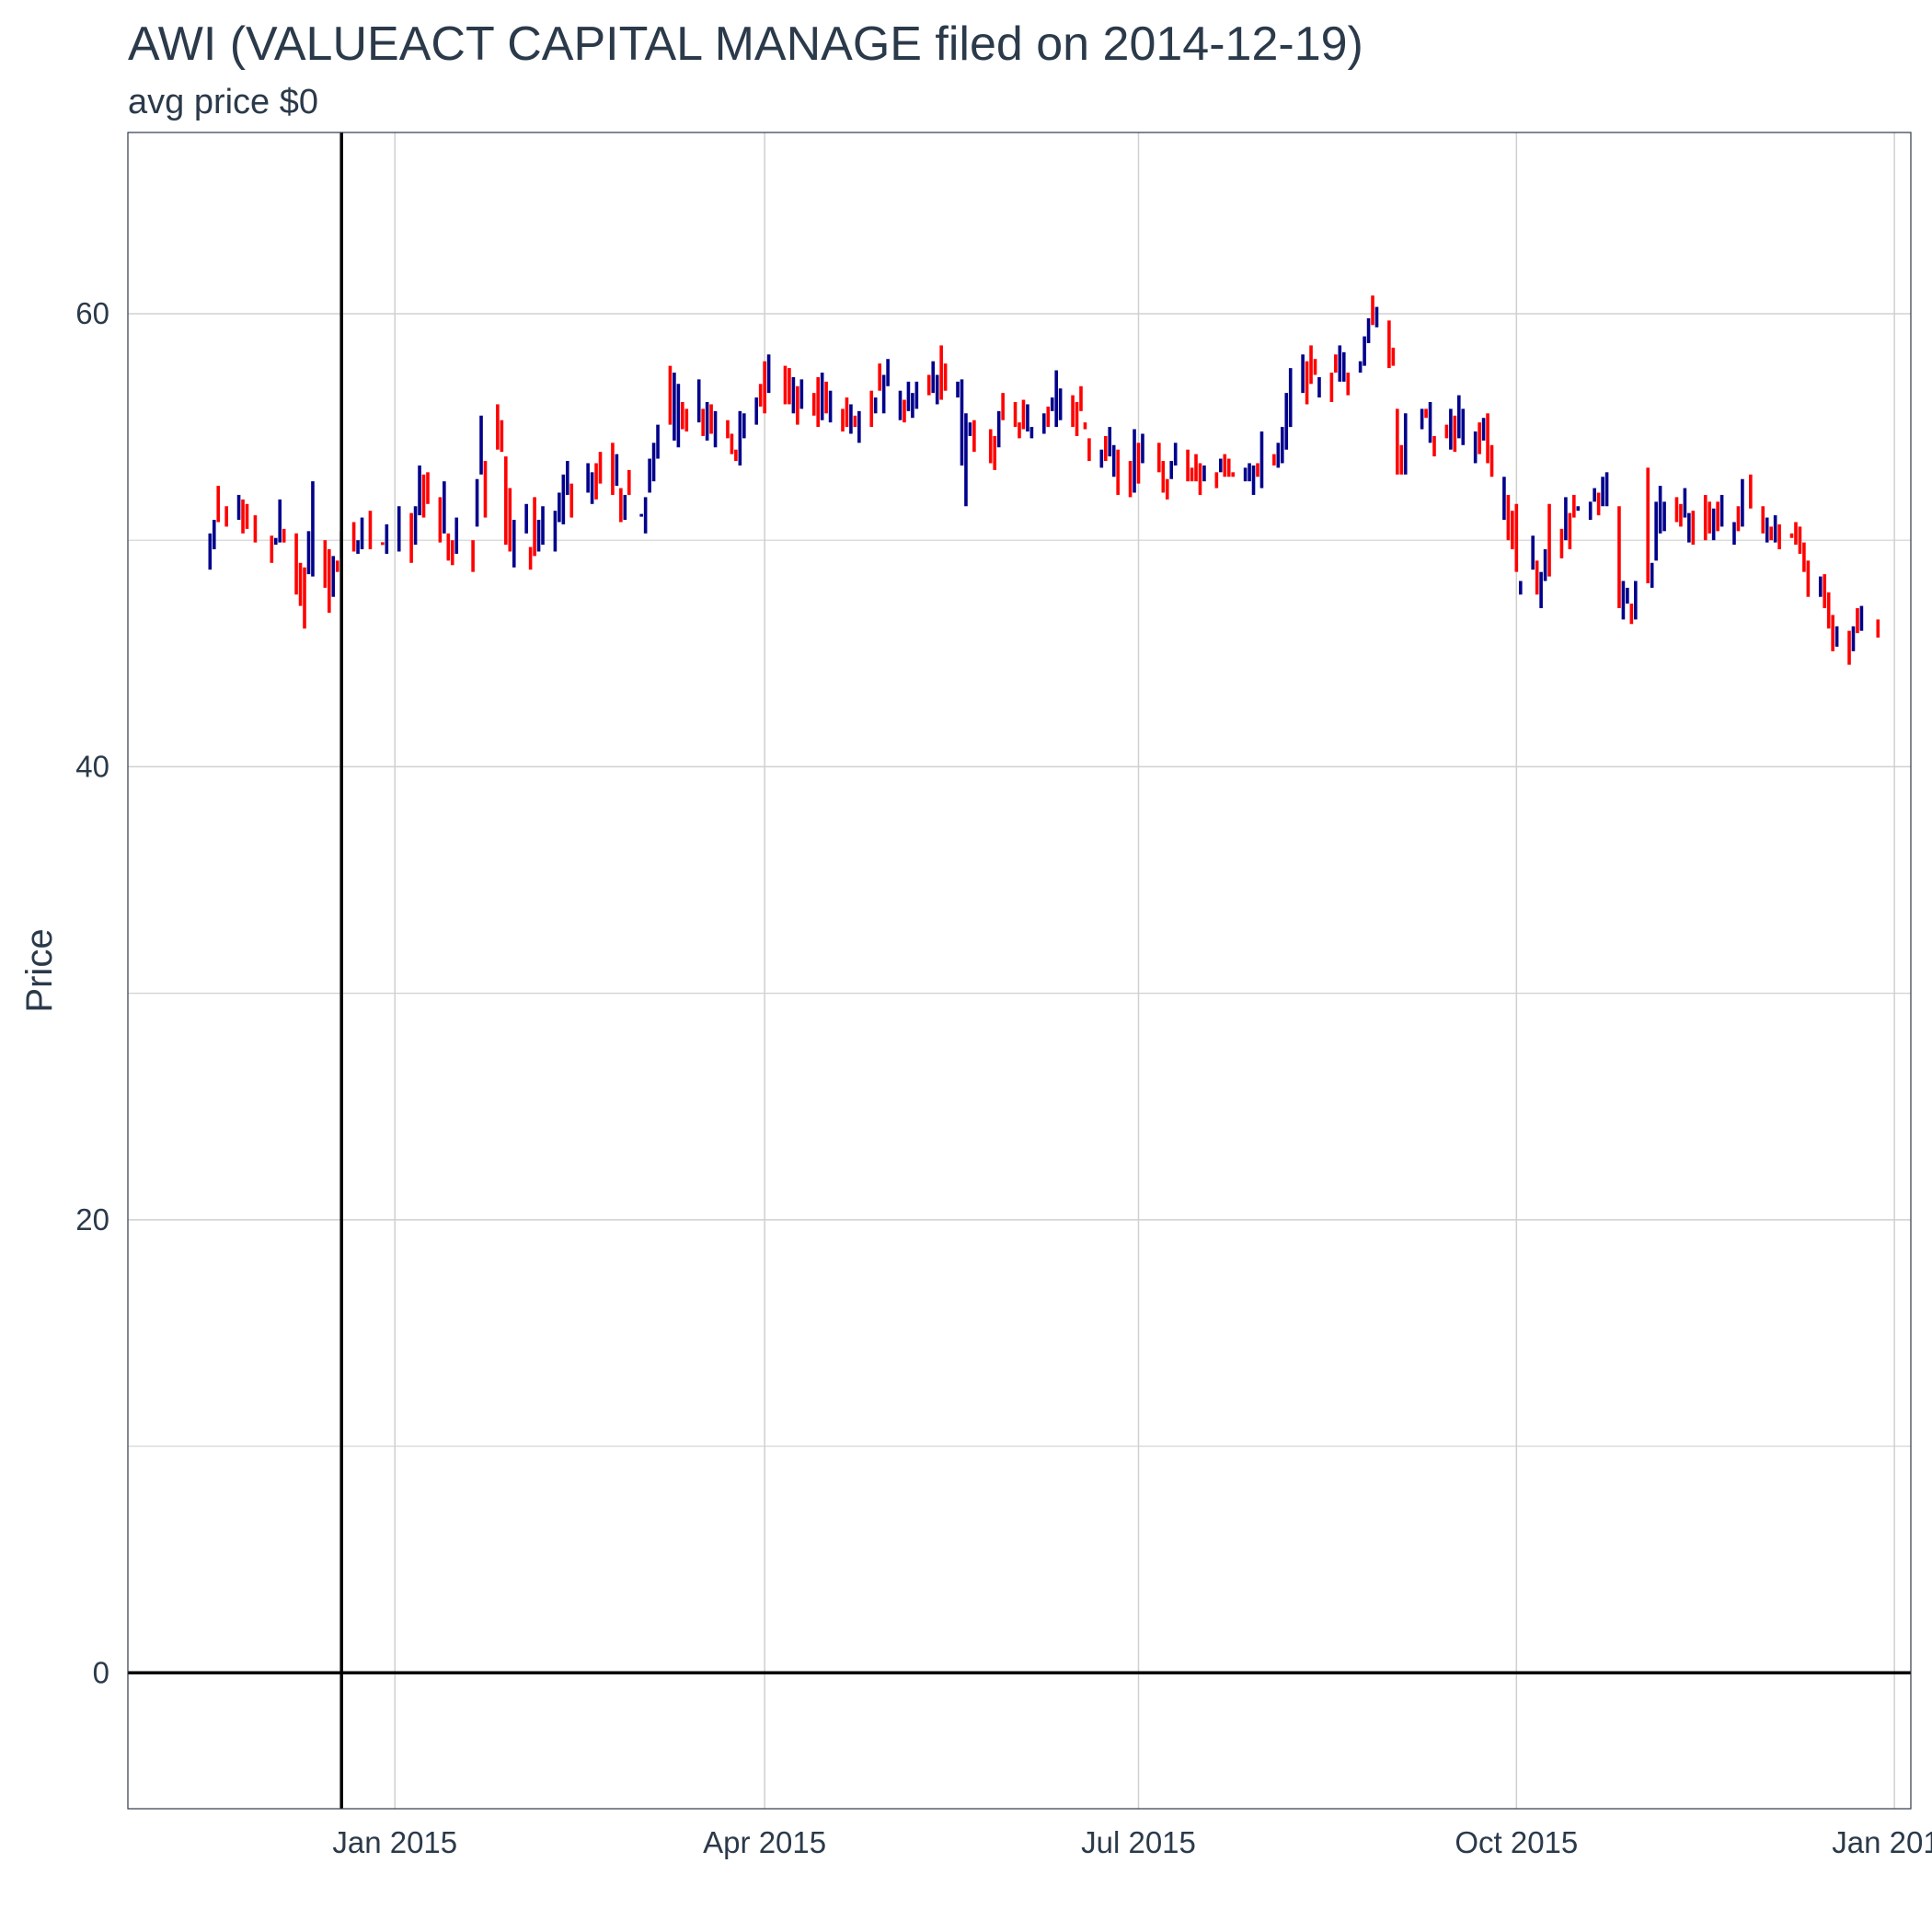 This screenshot has height=1932, width=1932. What do you see at coordinates (92, 313) in the screenshot?
I see `y-tick-label: 60` at bounding box center [92, 313].